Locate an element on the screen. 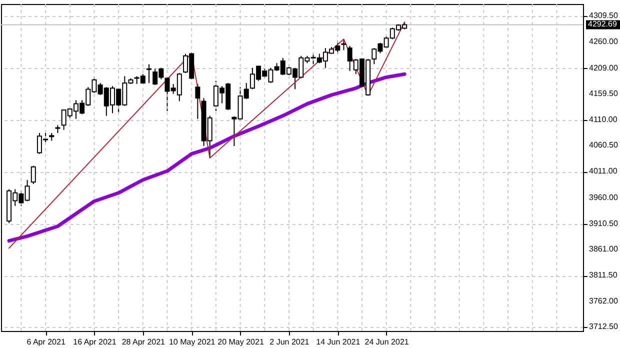 This screenshot has width=620, height=348. y-tick-label: 4309.50 is located at coordinates (603, 15).